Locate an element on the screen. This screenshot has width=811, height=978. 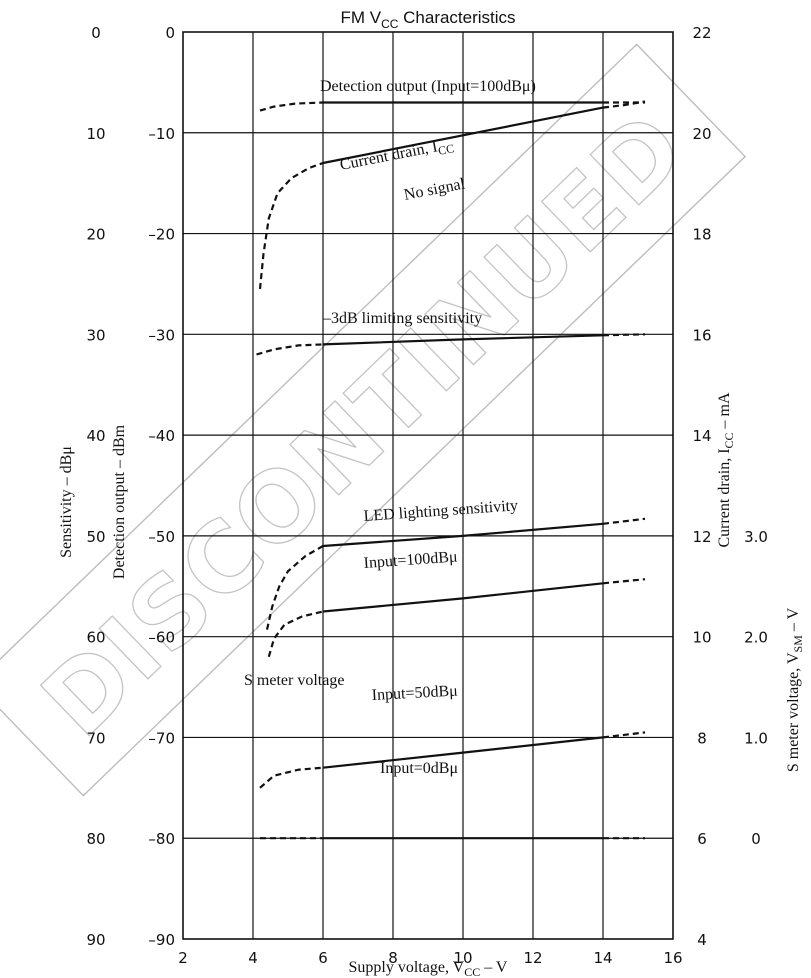
current-drain-tick-label: 10 is located at coordinates (701, 638).